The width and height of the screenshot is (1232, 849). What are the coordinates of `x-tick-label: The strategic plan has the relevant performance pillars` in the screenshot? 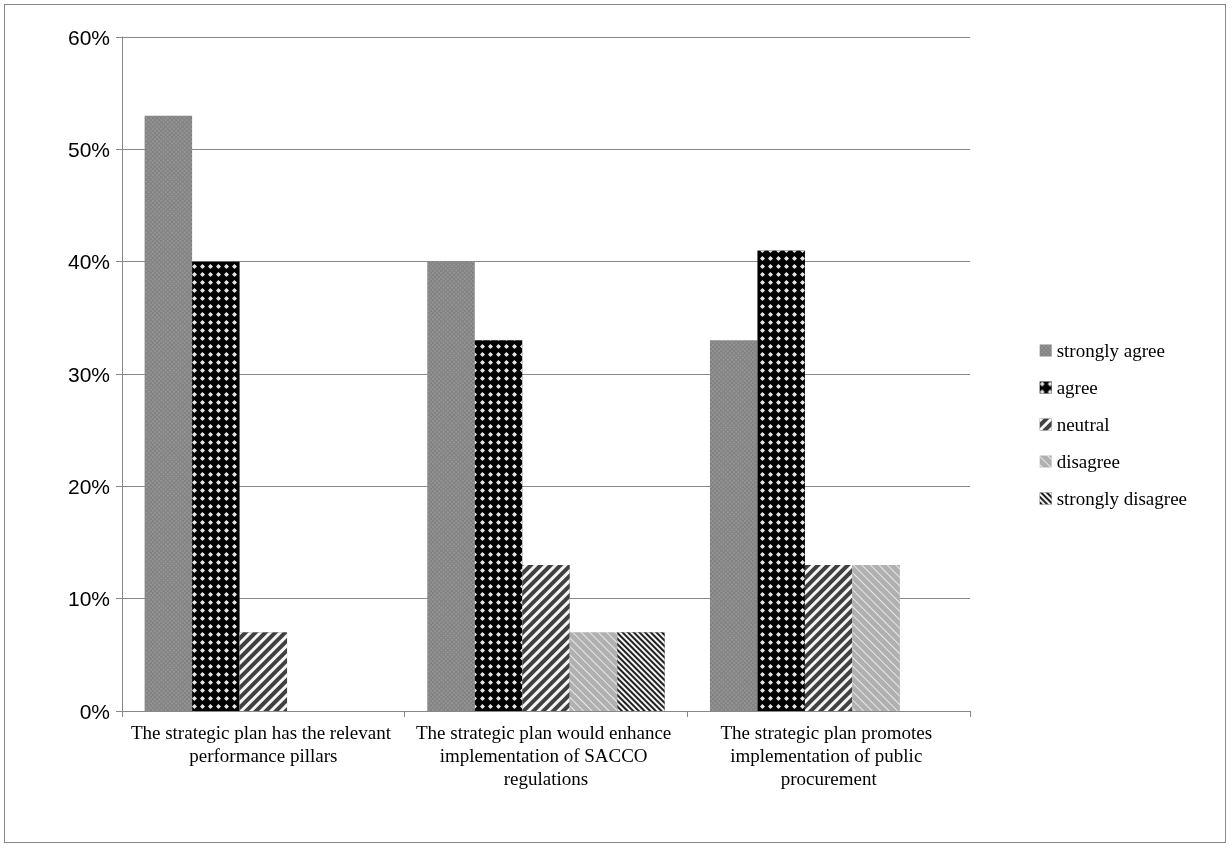 It's located at (263, 744).